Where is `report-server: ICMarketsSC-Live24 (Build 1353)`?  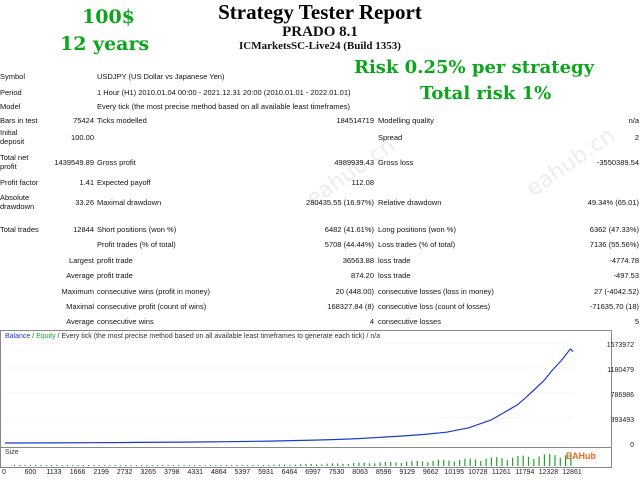
report-server: ICMarketsSC-Live24 (Build 1353) is located at coordinates (320, 46).